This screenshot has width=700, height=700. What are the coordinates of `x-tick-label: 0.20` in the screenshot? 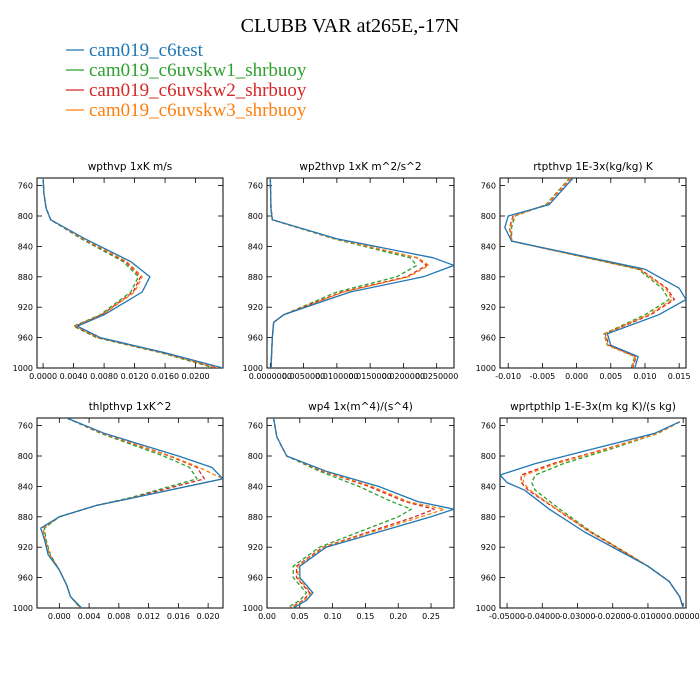 It's located at (398, 616).